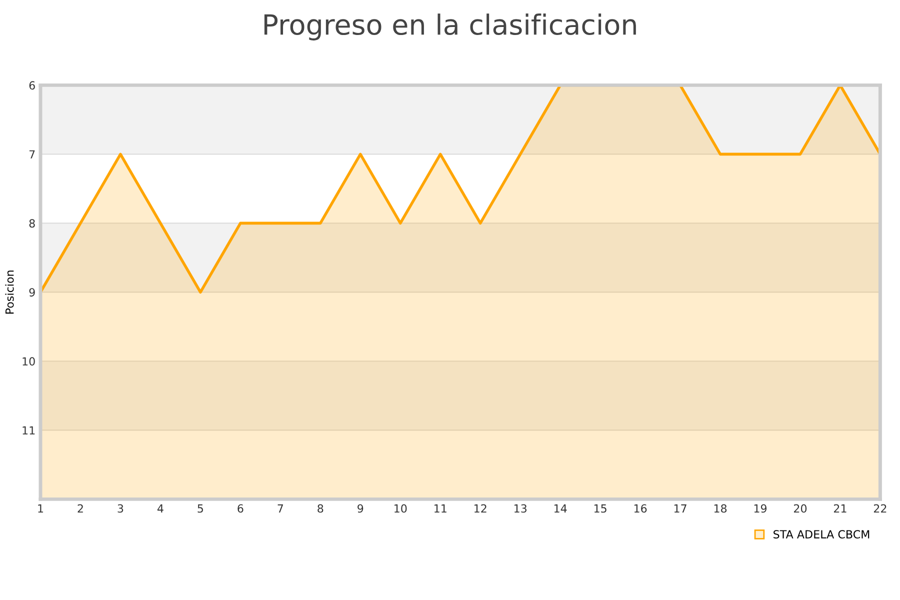  Describe the element at coordinates (361, 508) in the screenshot. I see `x-tick-label: 9` at that location.